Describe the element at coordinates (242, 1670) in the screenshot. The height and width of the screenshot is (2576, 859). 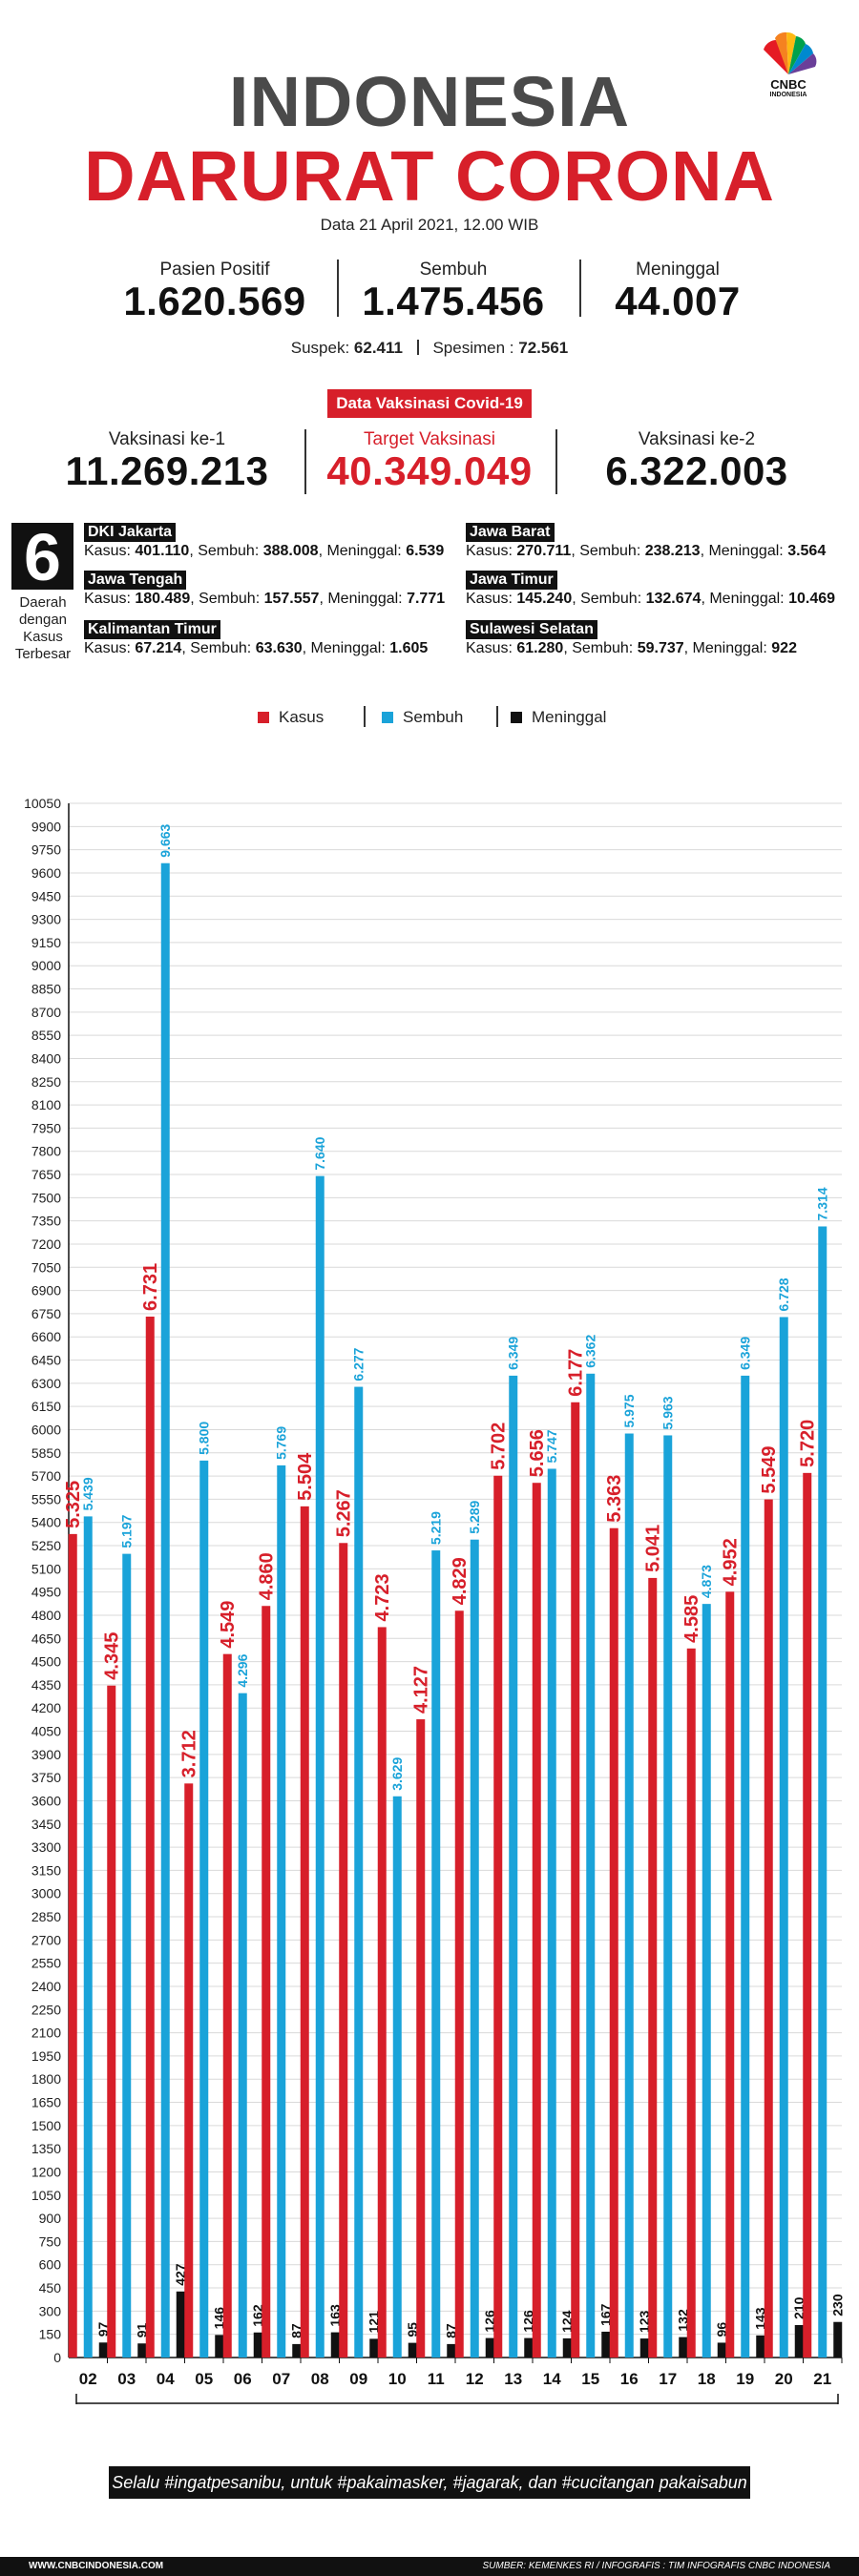
I see `data-label-sembuh: 4.296` at that location.